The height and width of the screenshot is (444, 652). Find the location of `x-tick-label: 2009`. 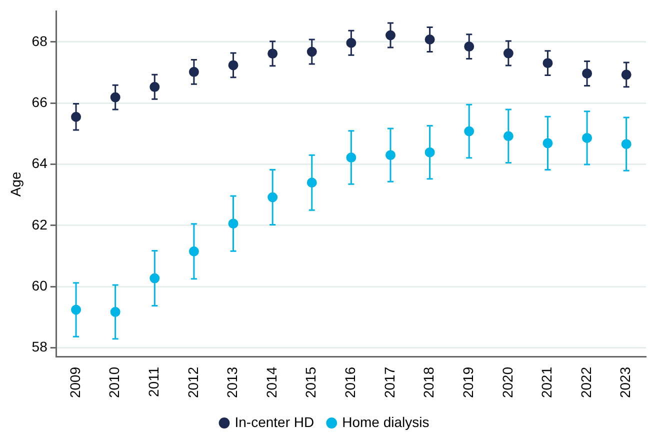

x-tick-label: 2009 is located at coordinates (74, 382).